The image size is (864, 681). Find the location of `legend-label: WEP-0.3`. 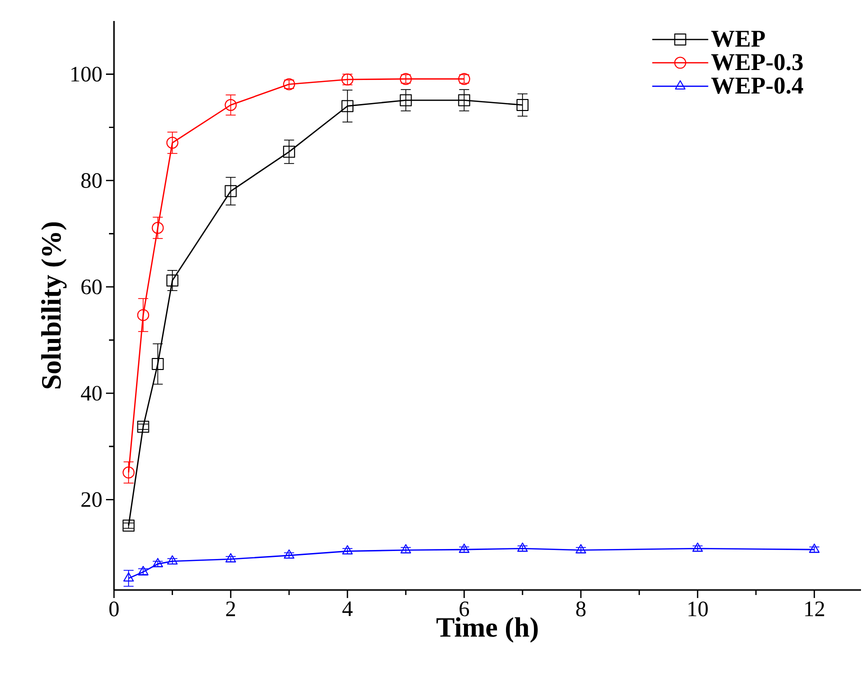

legend-label: WEP-0.3 is located at coordinates (757, 62).